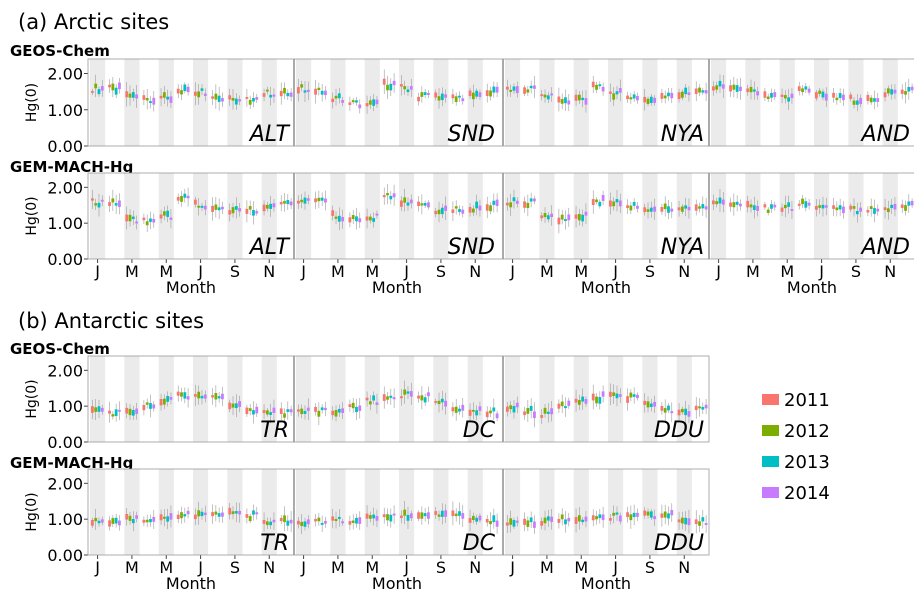 The width and height of the screenshot is (914, 591). Describe the element at coordinates (479, 430) in the screenshot. I see `site-label: DC` at that location.